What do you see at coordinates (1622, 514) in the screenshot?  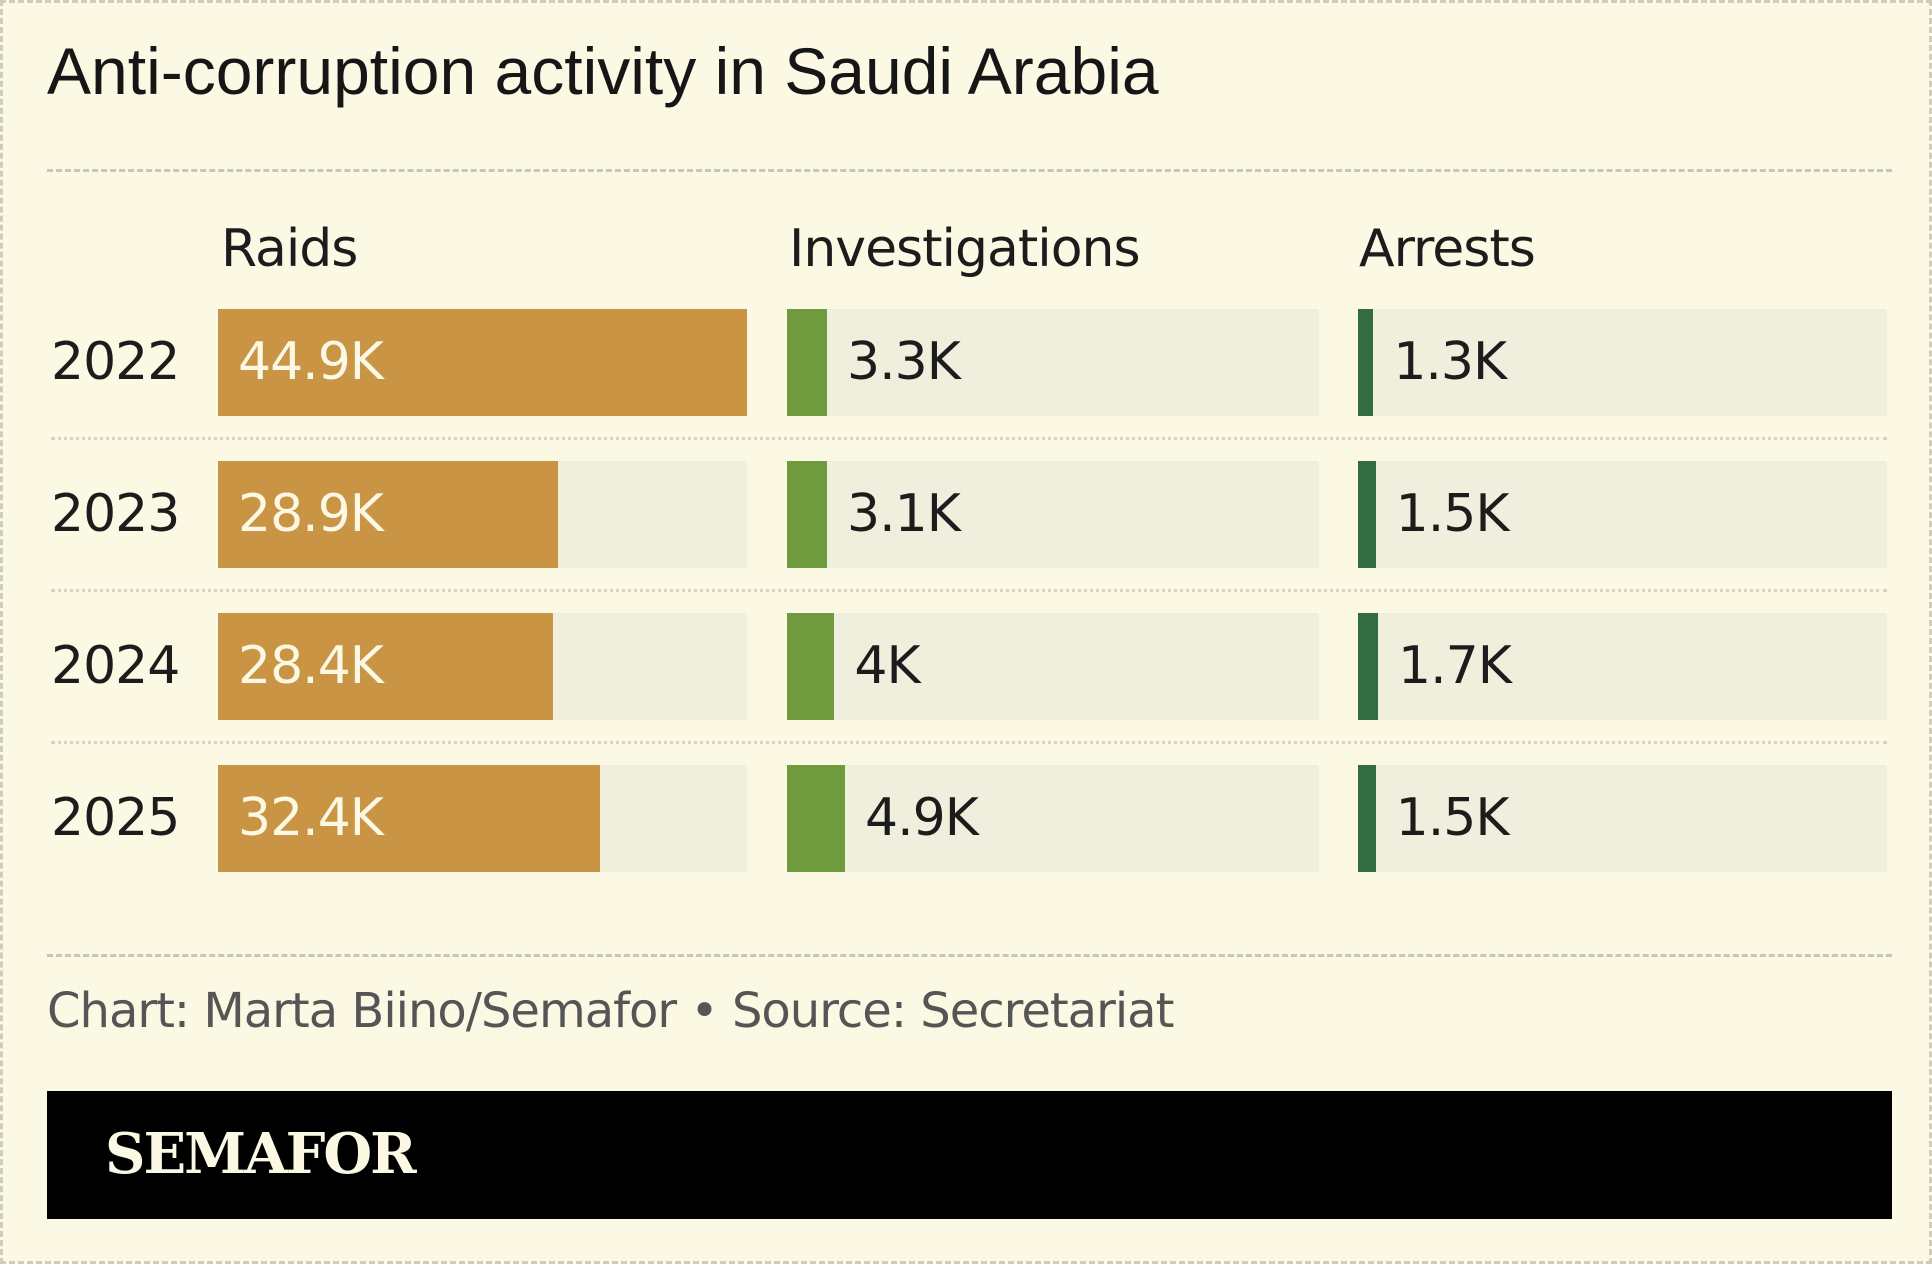 I see `bar-track-arrests-2023: 1.5K` at bounding box center [1622, 514].